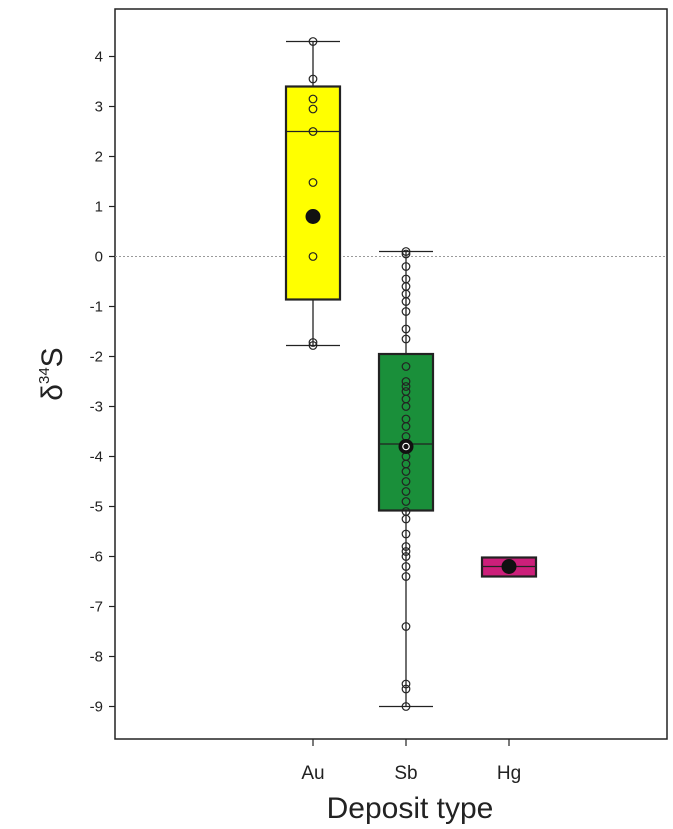 This screenshot has width=673, height=829. I want to click on y-tick-label: 1, so click(99, 207).